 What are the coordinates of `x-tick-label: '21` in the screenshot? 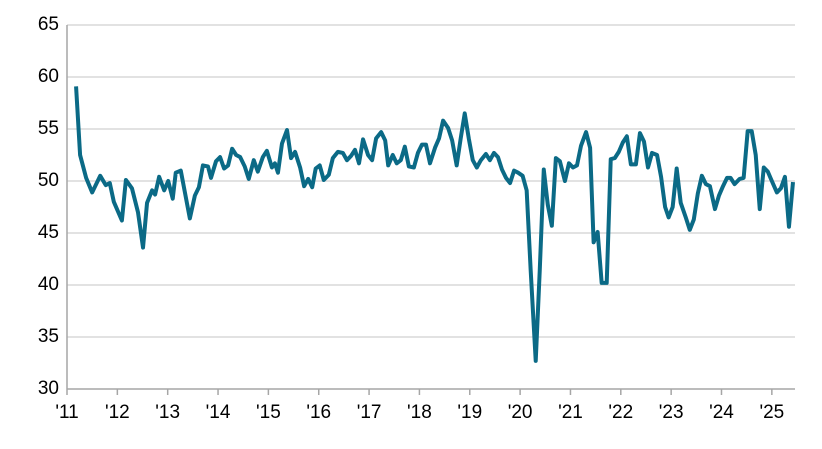 It's located at (570, 412).